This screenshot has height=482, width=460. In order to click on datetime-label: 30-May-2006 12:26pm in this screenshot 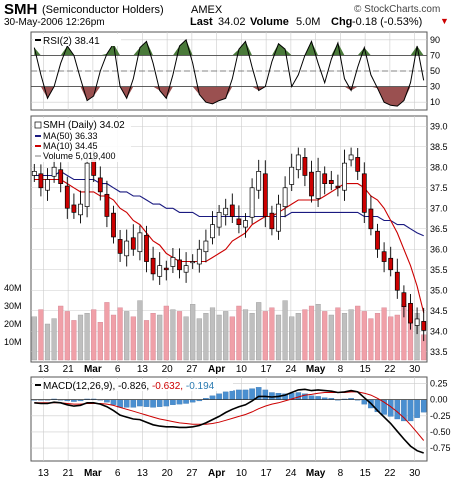, I will do `click(54, 22)`.